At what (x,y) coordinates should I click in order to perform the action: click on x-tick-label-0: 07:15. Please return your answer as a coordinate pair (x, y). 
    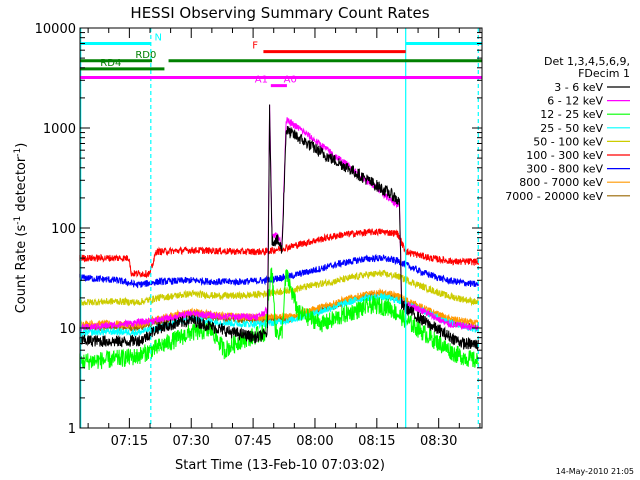
    Looking at the image, I should click on (129, 441).